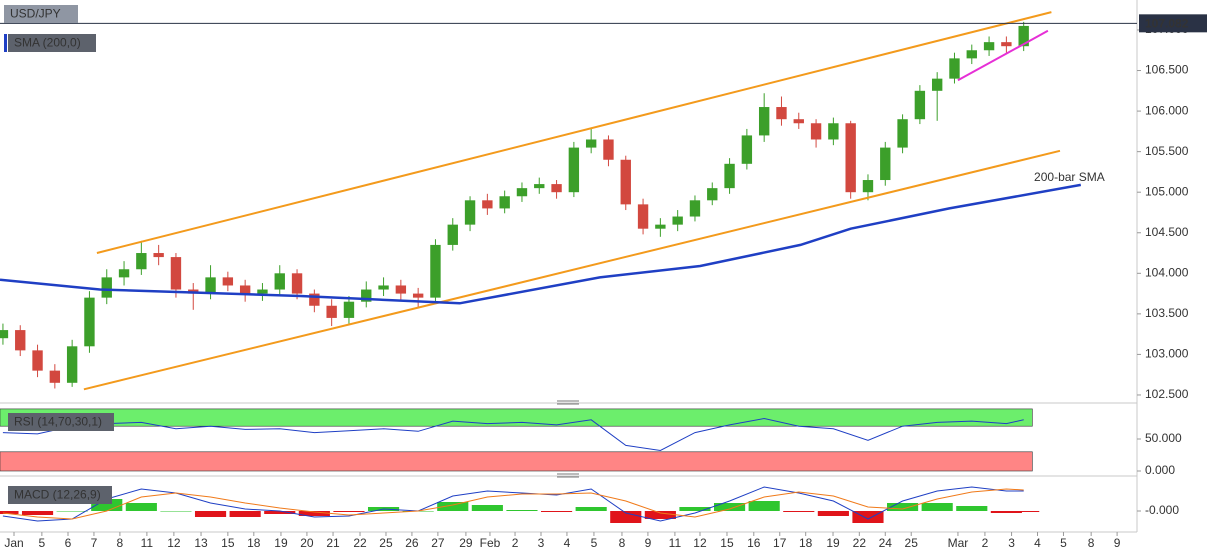 The height and width of the screenshot is (555, 1207). Describe the element at coordinates (1003, 55) in the screenshot. I see `trend-line` at that location.